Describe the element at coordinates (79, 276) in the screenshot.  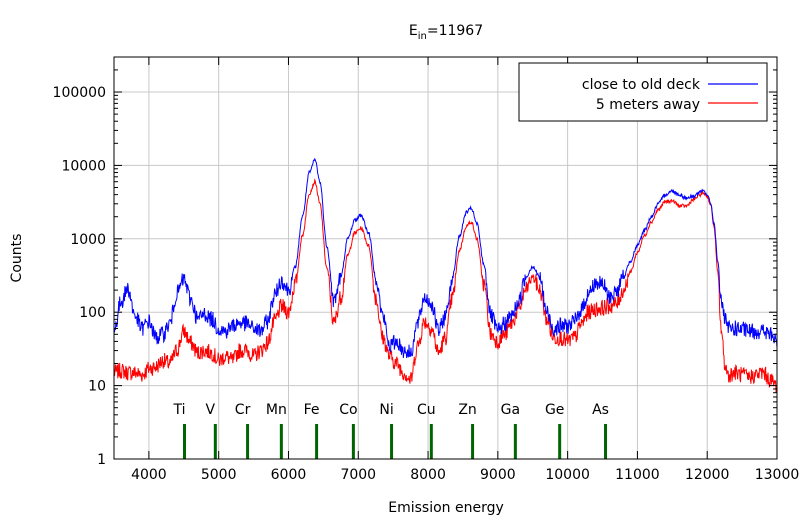
I see `y-tick-labels: 1 10 100 1000 10000 100000` at that location.